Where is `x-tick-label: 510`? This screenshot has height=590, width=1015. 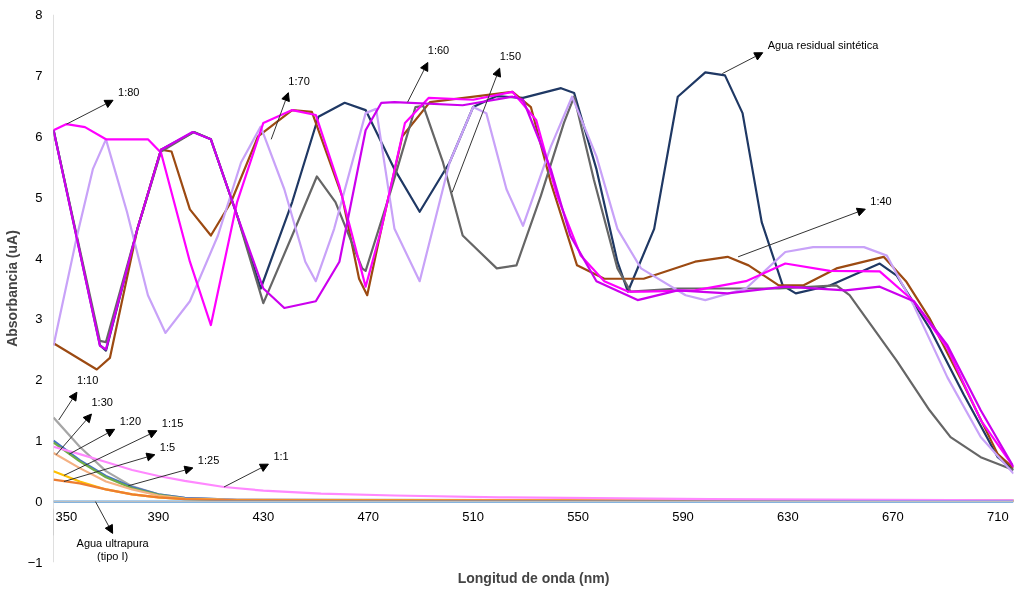 x-tick-label: 510 is located at coordinates (473, 516).